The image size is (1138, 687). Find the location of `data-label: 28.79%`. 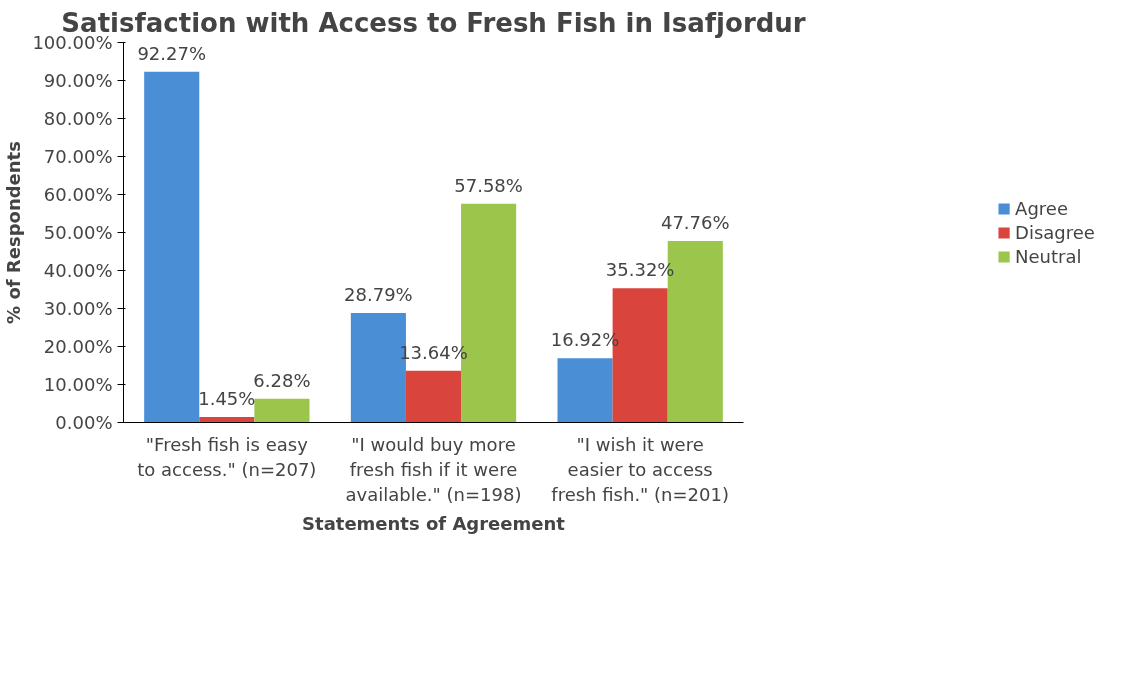

data-label: 28.79% is located at coordinates (378, 295).